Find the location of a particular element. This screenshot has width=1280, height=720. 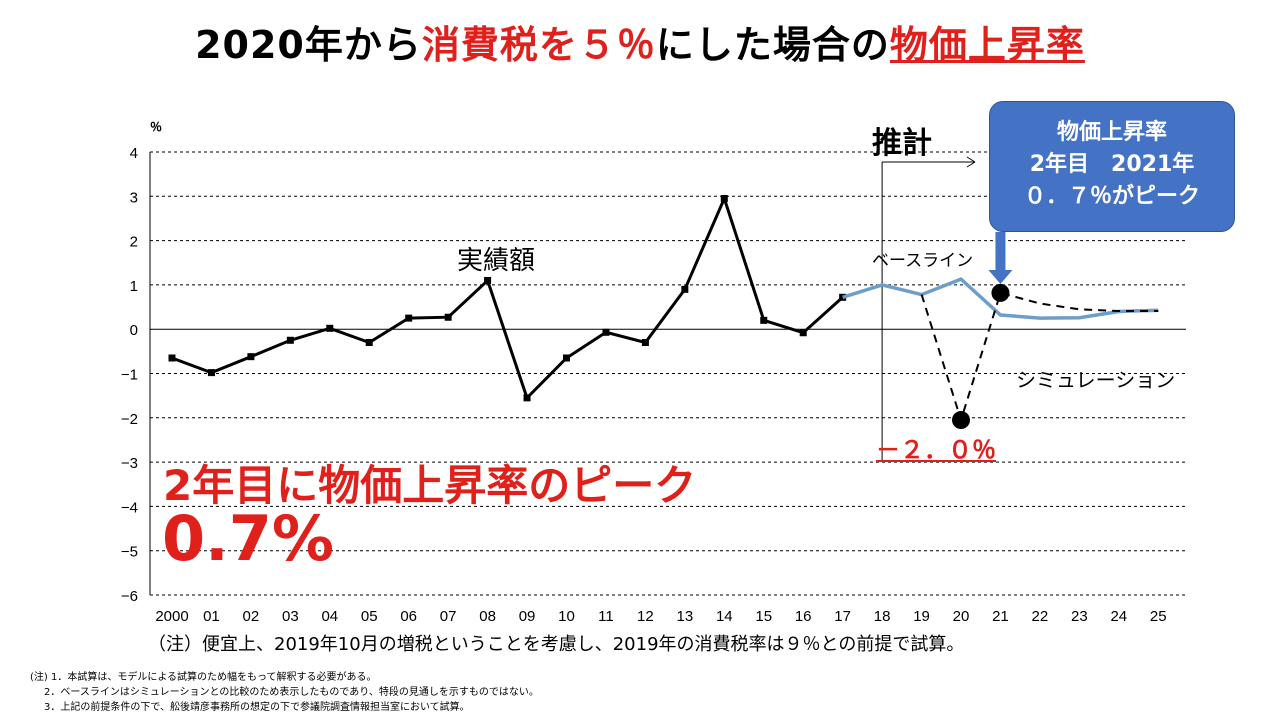

callout-line3: ０．７％がピーク is located at coordinates (1111, 196).